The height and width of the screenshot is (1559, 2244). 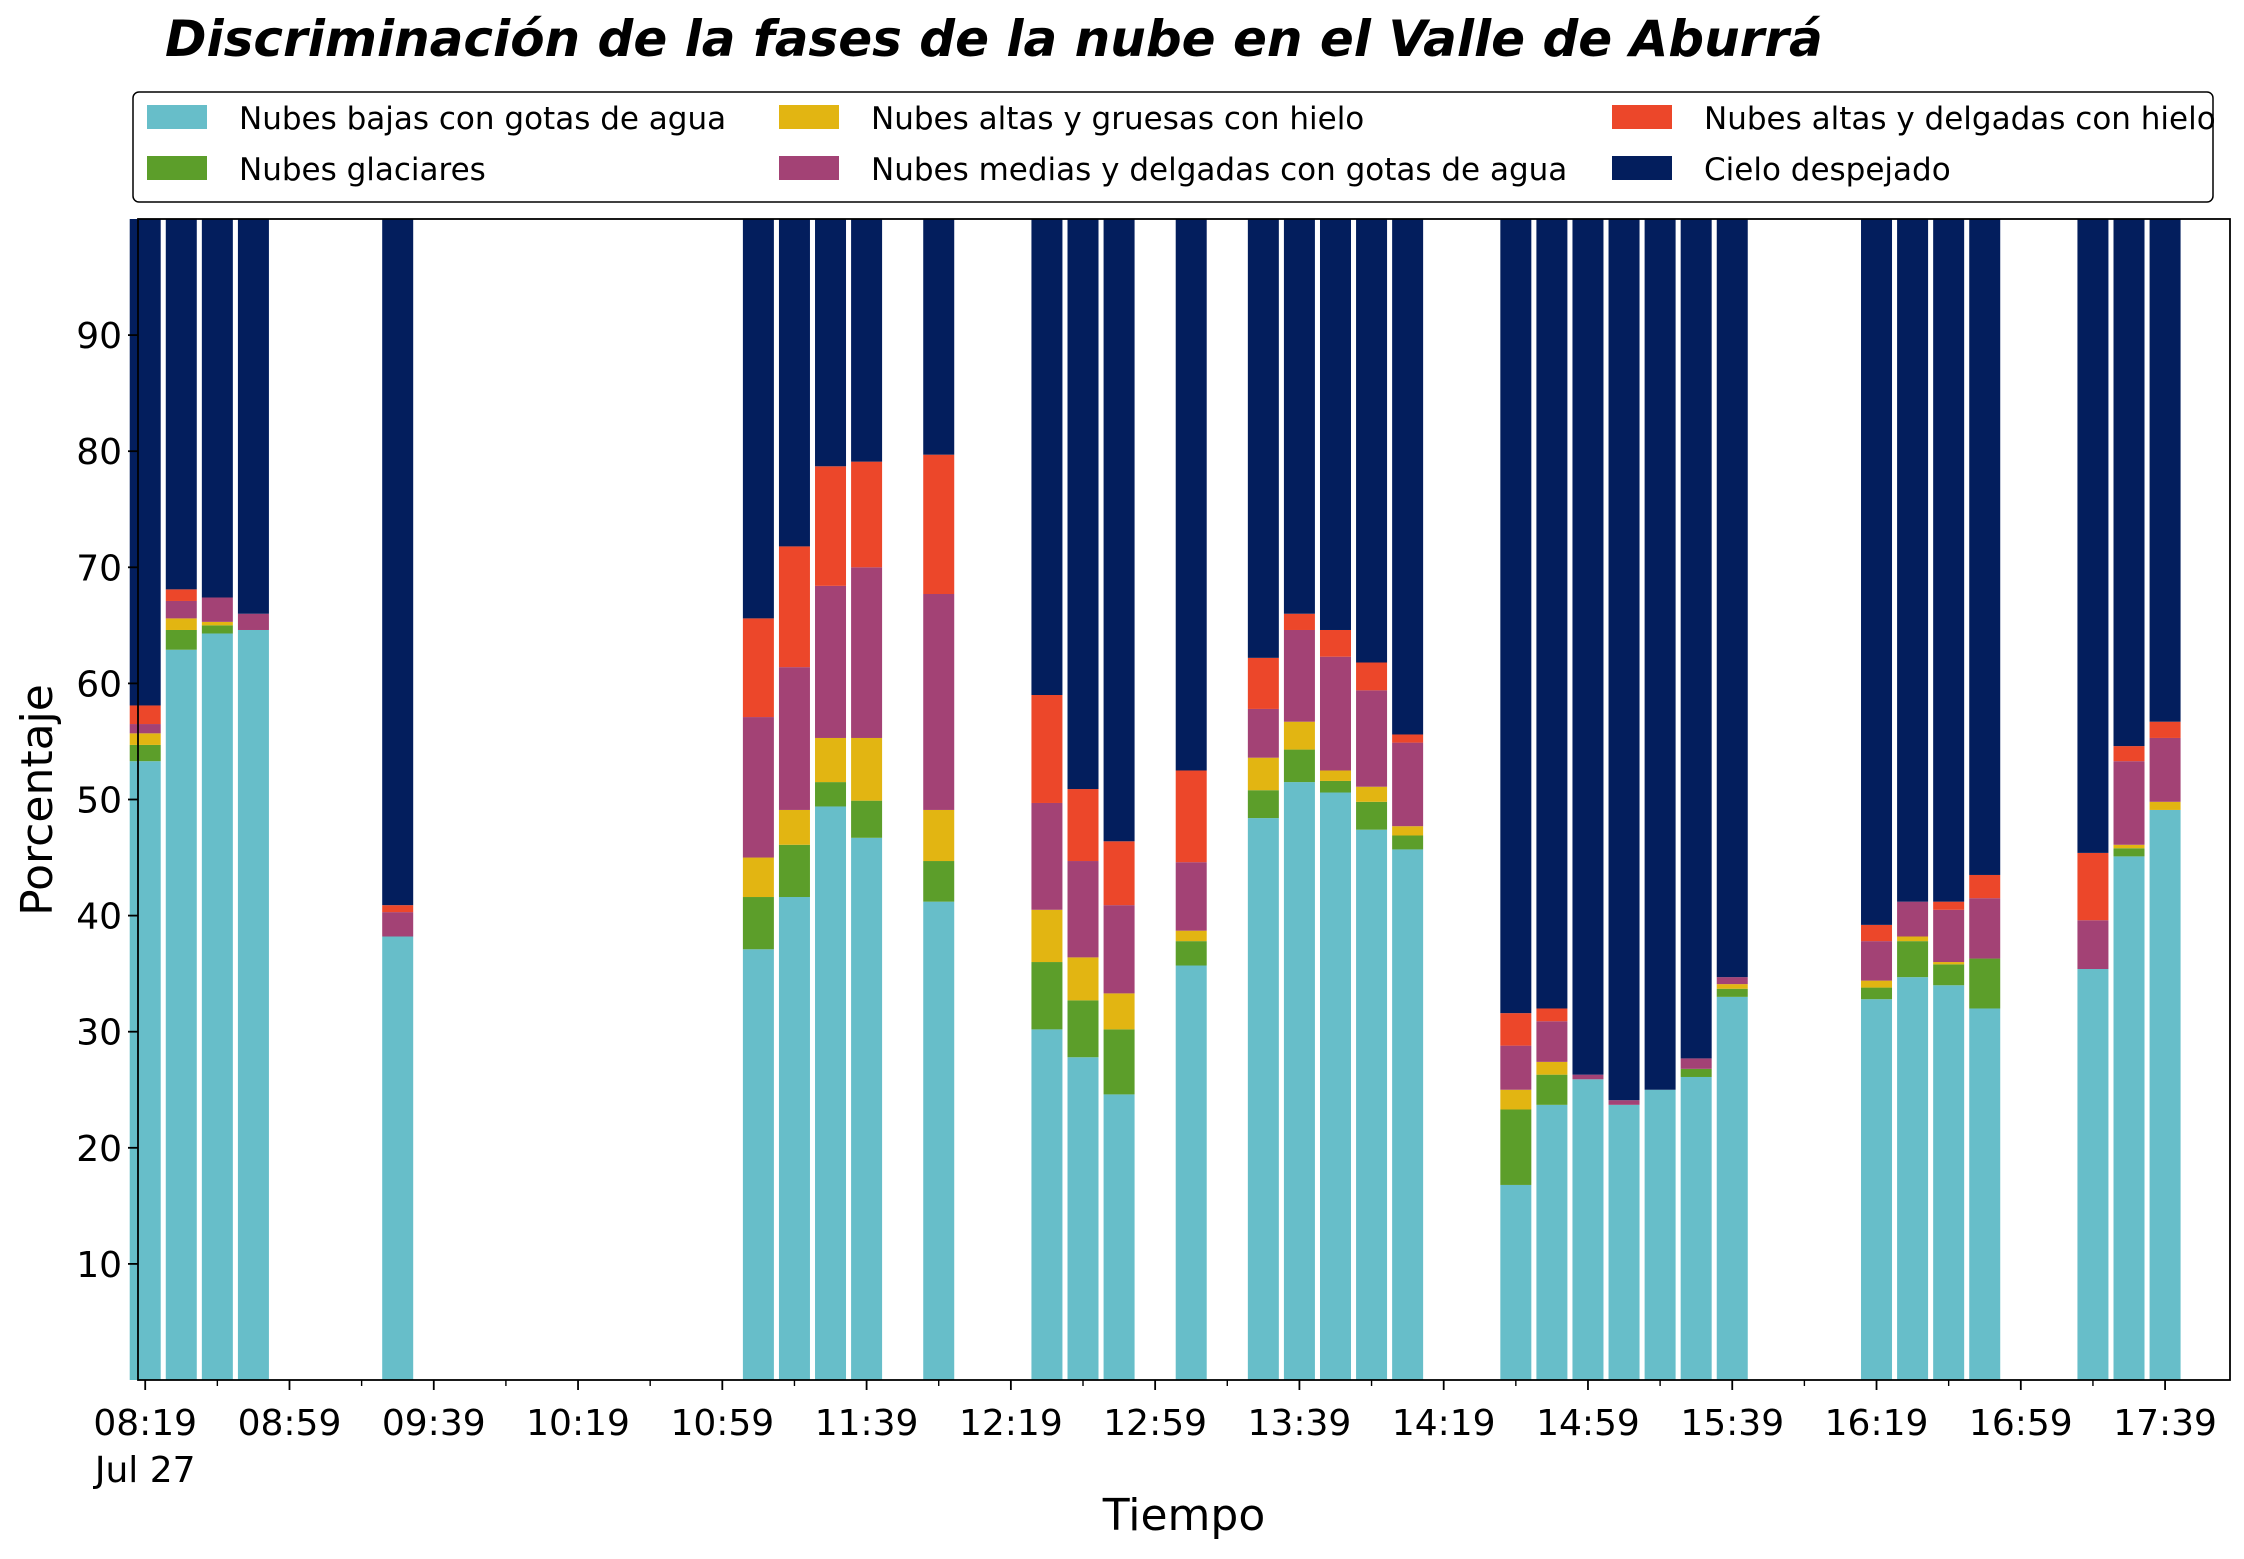 What do you see at coordinates (1827, 170) in the screenshot?
I see `legend-label-cielo-despejado: Cielo despejado` at bounding box center [1827, 170].